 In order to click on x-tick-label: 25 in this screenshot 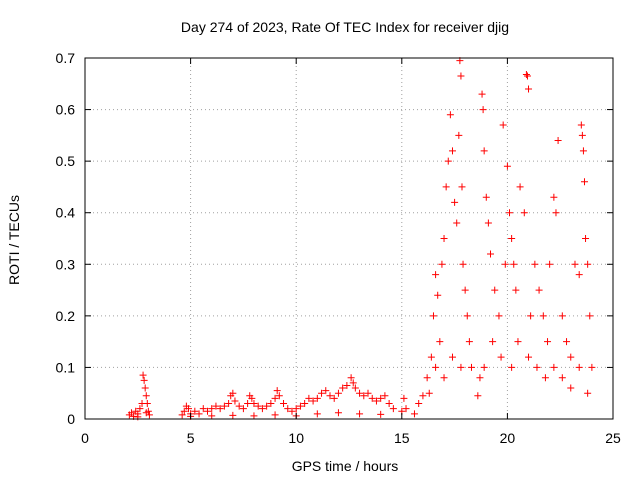, I will do `click(613, 438)`.